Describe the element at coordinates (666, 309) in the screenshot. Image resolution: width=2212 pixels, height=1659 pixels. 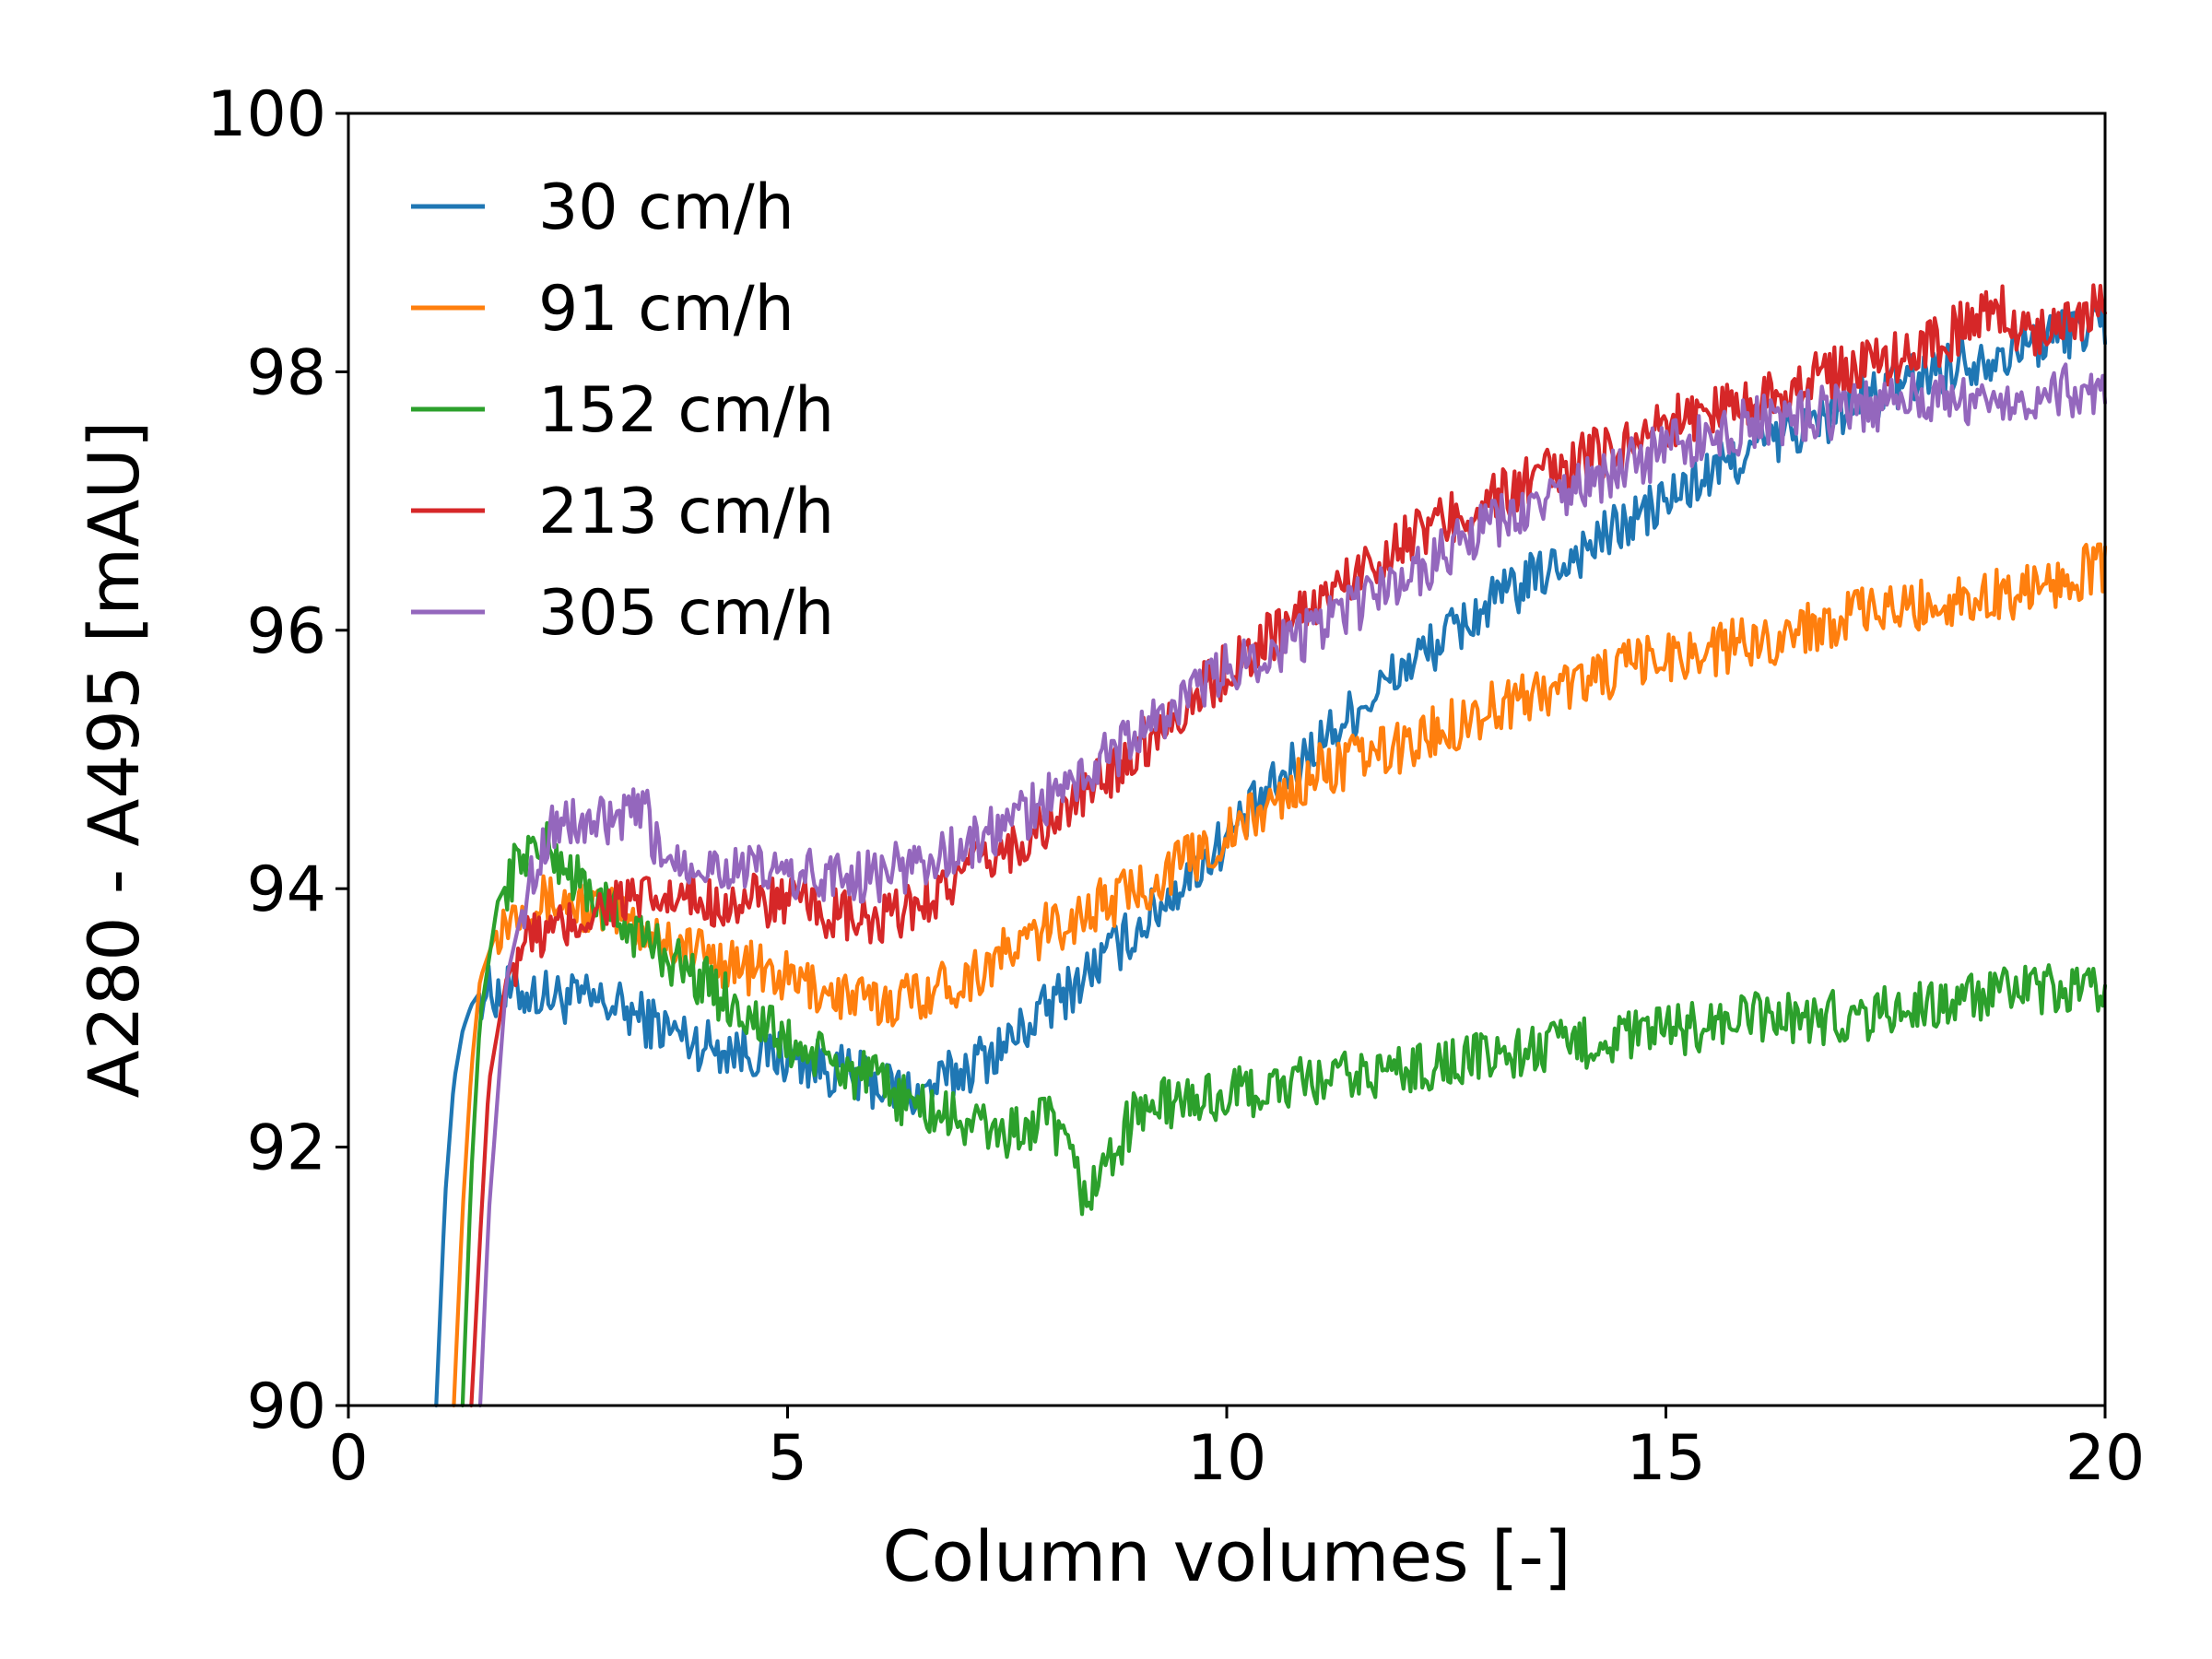
I see `legend-label: 91 cm/h` at that location.